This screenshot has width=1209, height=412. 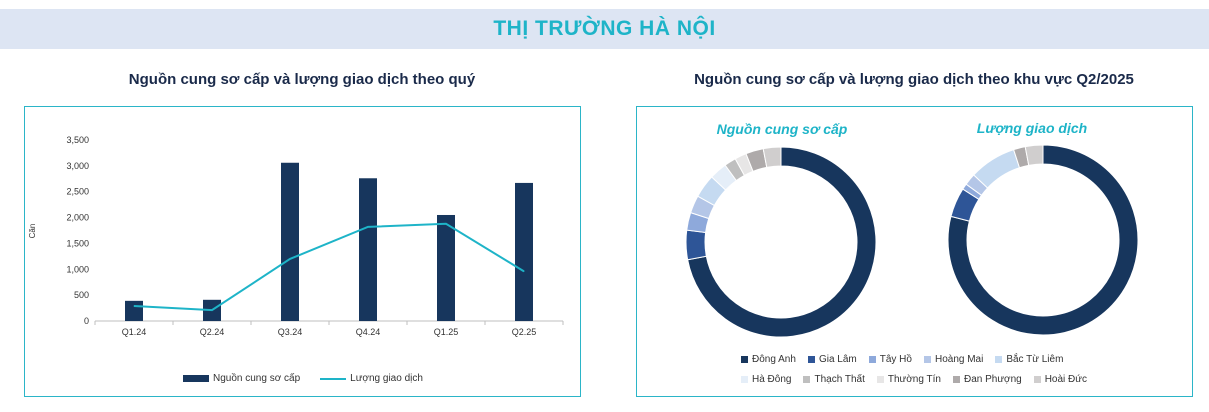 What do you see at coordinates (386, 378) in the screenshot?
I see `legend-label-transactions: Lượng giao dịch` at bounding box center [386, 378].